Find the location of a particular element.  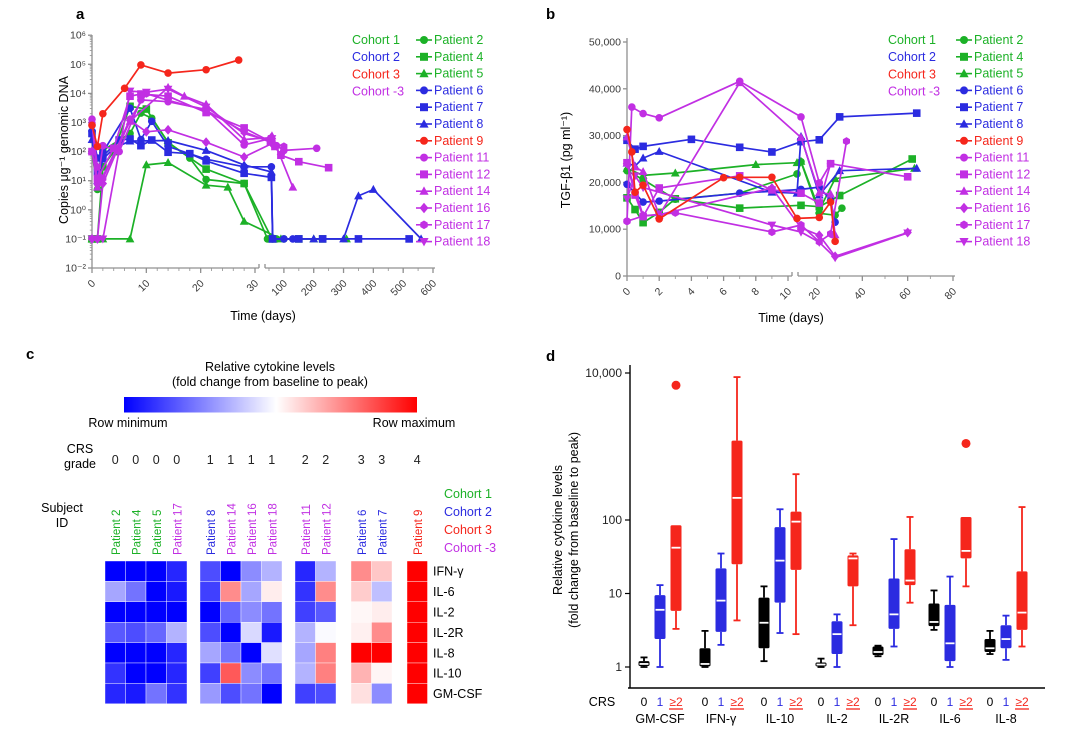

box-IL-10-crs≥2 is located at coordinates (796, 554).